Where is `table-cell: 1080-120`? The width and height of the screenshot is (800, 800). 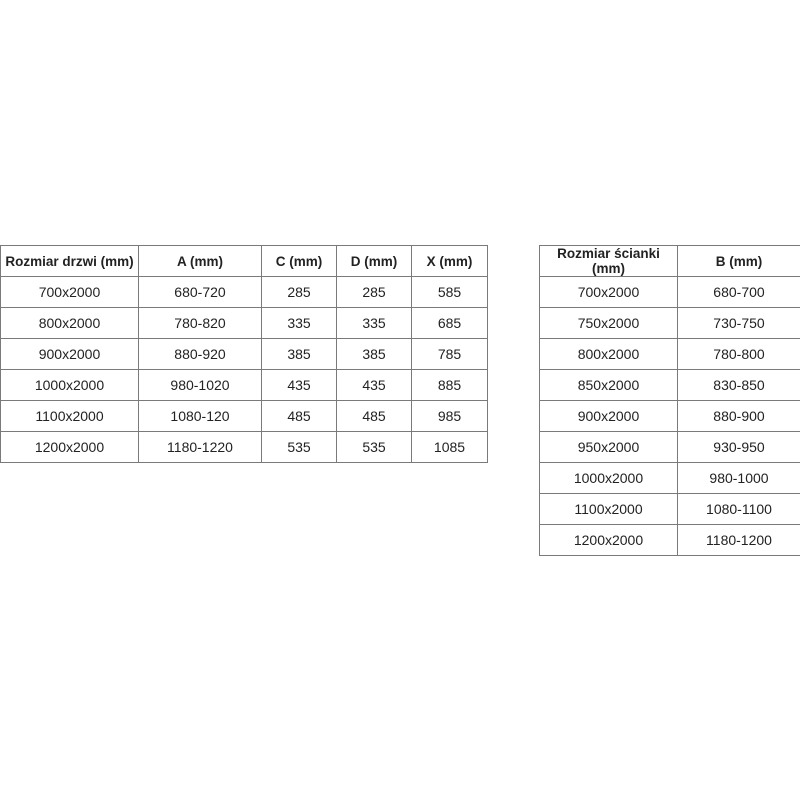 table-cell: 1080-120 is located at coordinates (200, 416).